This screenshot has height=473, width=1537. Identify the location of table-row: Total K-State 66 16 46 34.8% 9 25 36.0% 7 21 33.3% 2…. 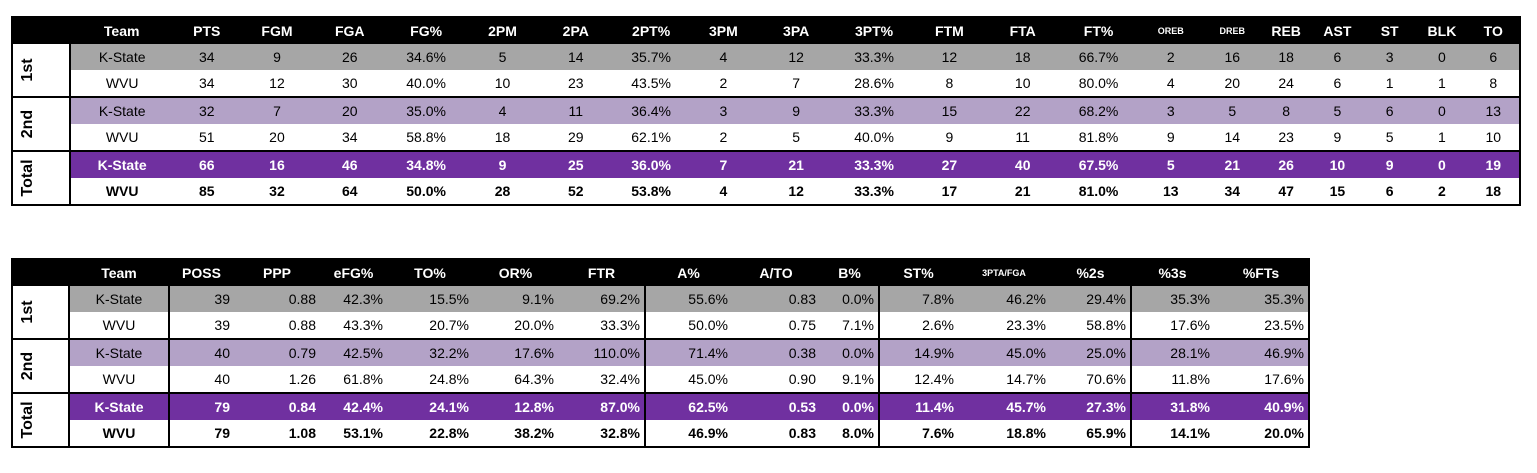
(766, 178).